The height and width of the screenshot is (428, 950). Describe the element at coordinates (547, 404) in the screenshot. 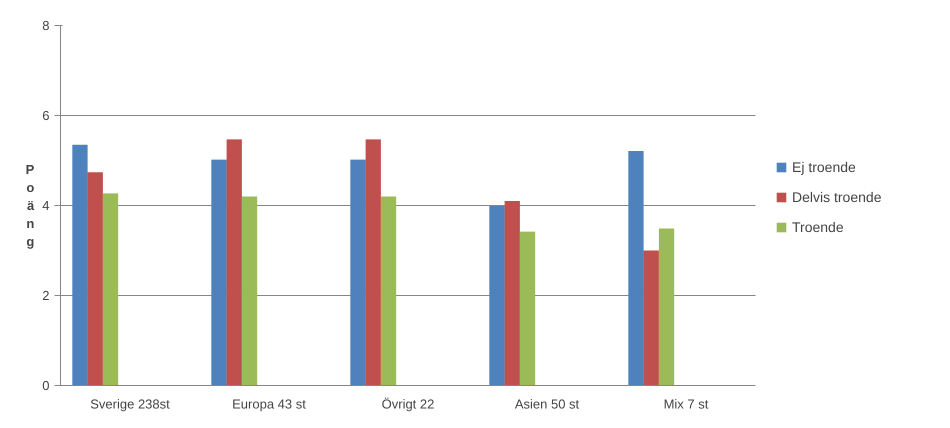

I see `x-tick-label: Asien 50 st` at that location.